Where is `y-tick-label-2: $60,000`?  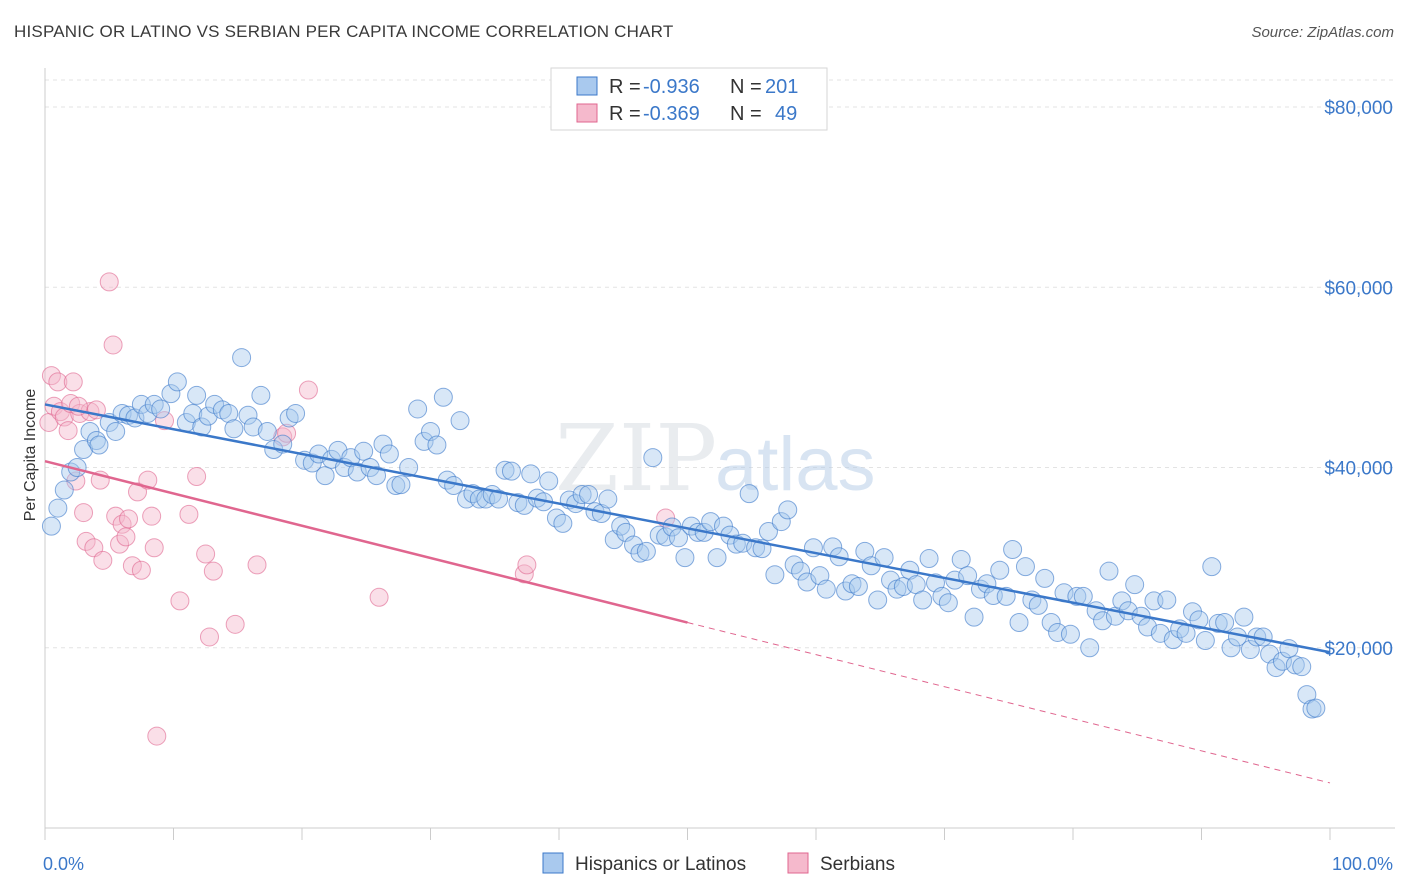 y-tick-label-2: $60,000 is located at coordinates (1358, 288).